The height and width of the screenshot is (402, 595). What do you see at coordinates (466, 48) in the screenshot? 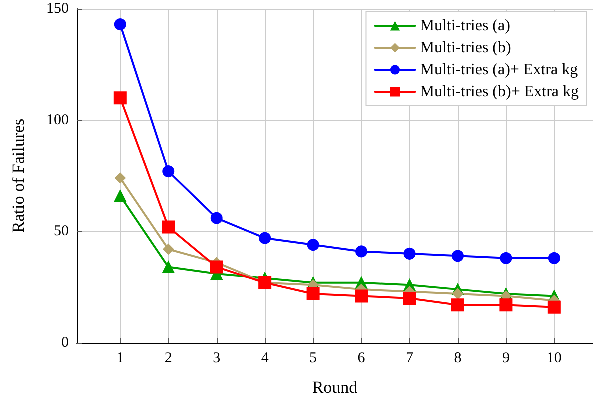
I see `legend-label: Multi-tries (b)` at bounding box center [466, 48].